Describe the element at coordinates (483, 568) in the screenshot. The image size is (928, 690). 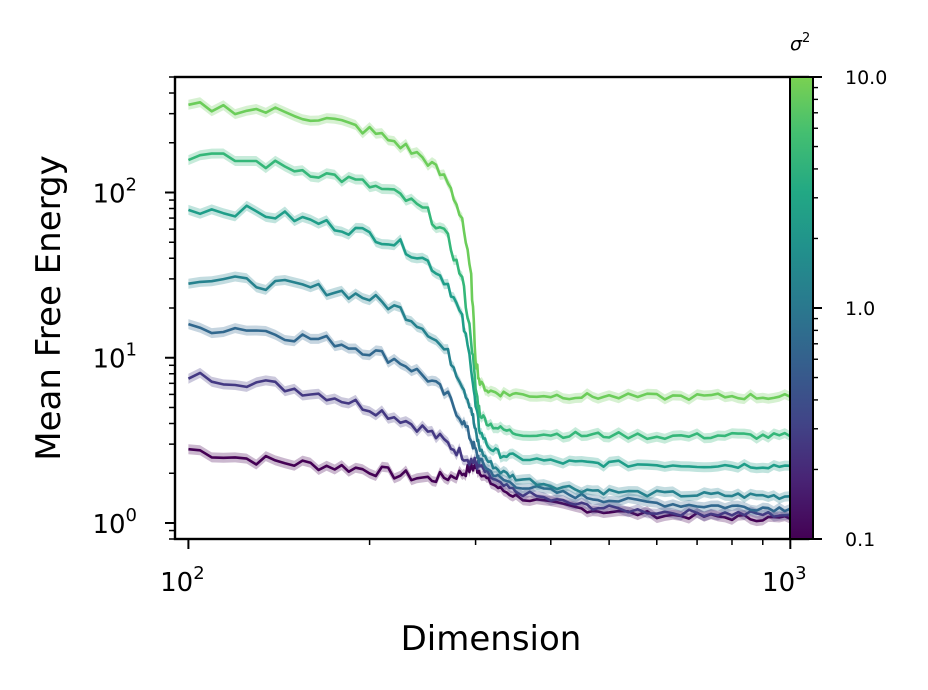
I see `x-axis-ticks: 10² 10³` at that location.